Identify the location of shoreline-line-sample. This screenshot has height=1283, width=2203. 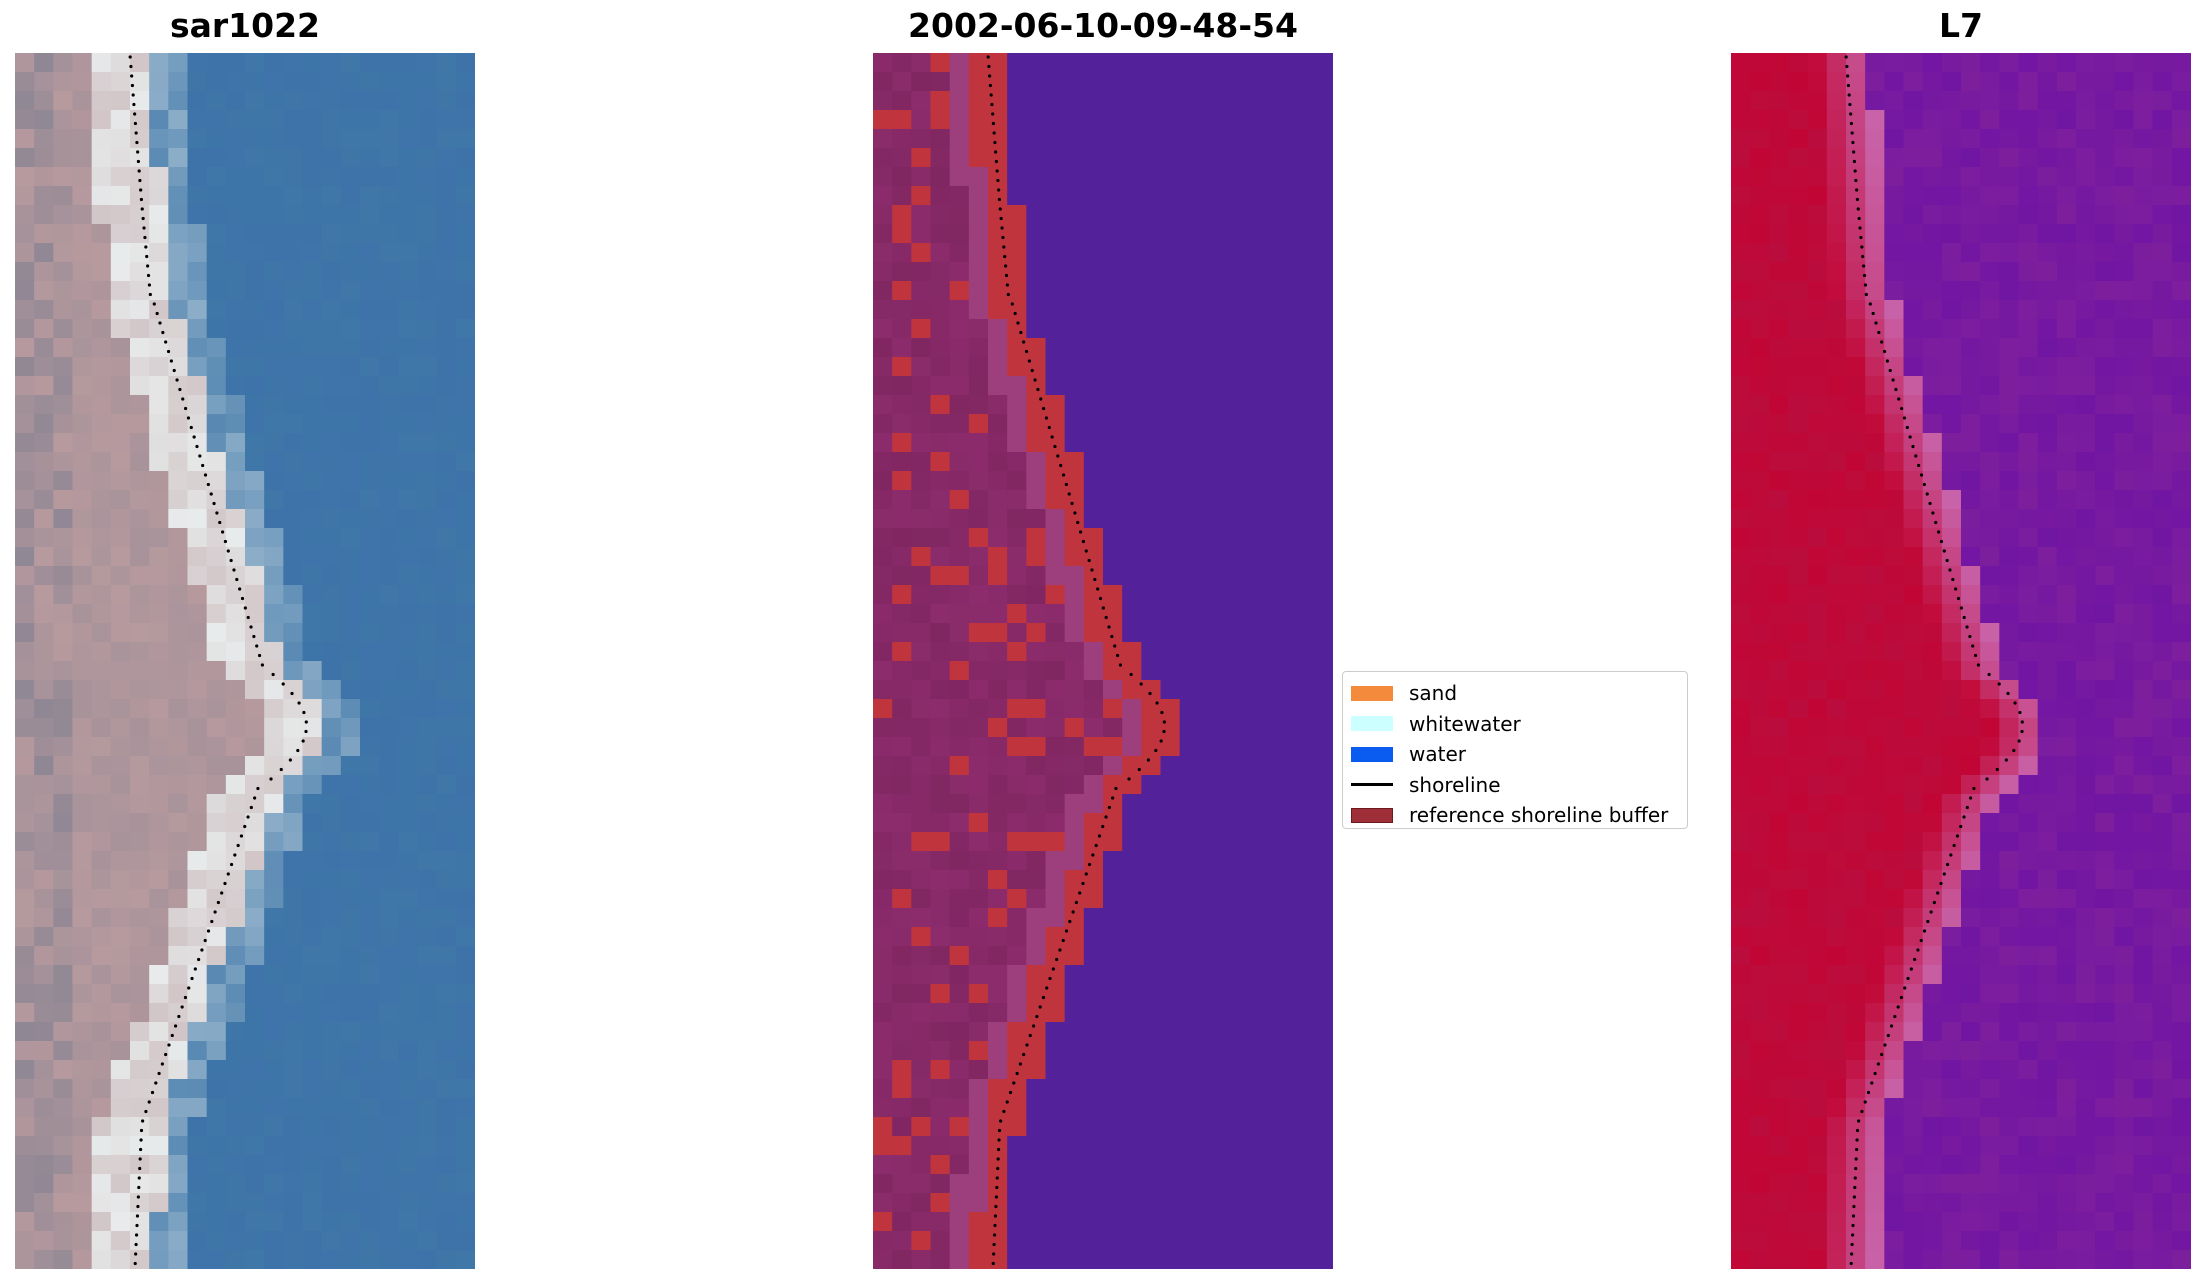
(1372, 785).